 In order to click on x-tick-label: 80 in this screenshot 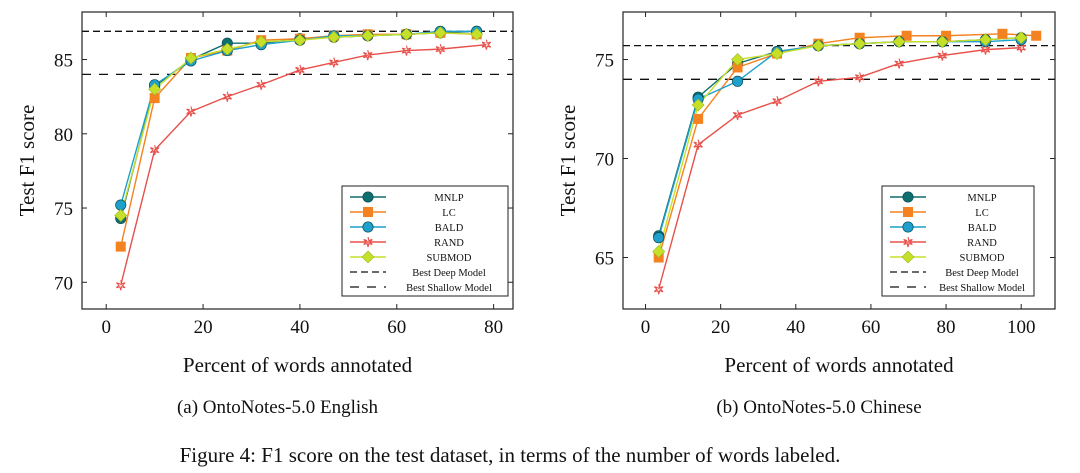, I will do `click(946, 327)`.